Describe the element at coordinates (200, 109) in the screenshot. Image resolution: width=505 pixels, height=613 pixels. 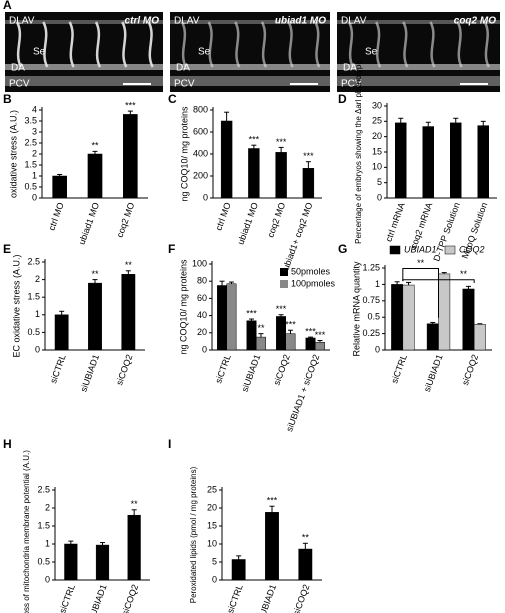
I see `y-tick-label: 800` at that location.